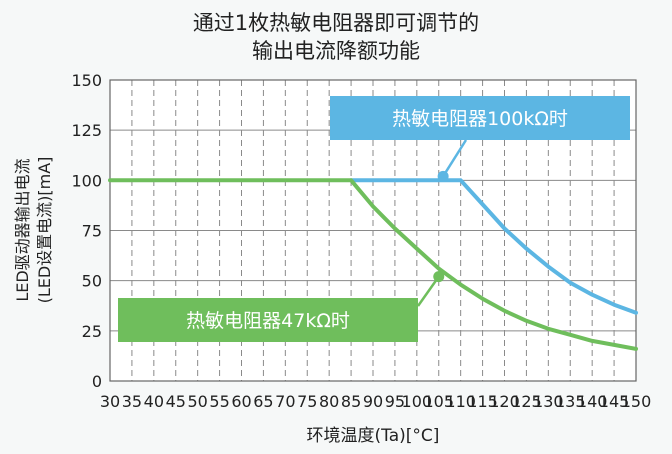 The image size is (672, 454). What do you see at coordinates (493, 246) in the screenshot?
I see `series-line` at bounding box center [493, 246].